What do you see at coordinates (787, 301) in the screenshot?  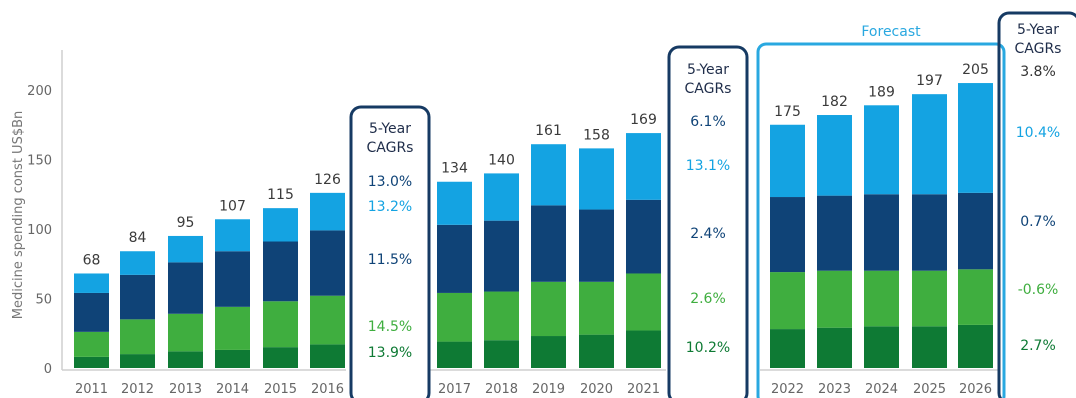 I see `bar-2022-light-green-segment` at bounding box center [787, 301].